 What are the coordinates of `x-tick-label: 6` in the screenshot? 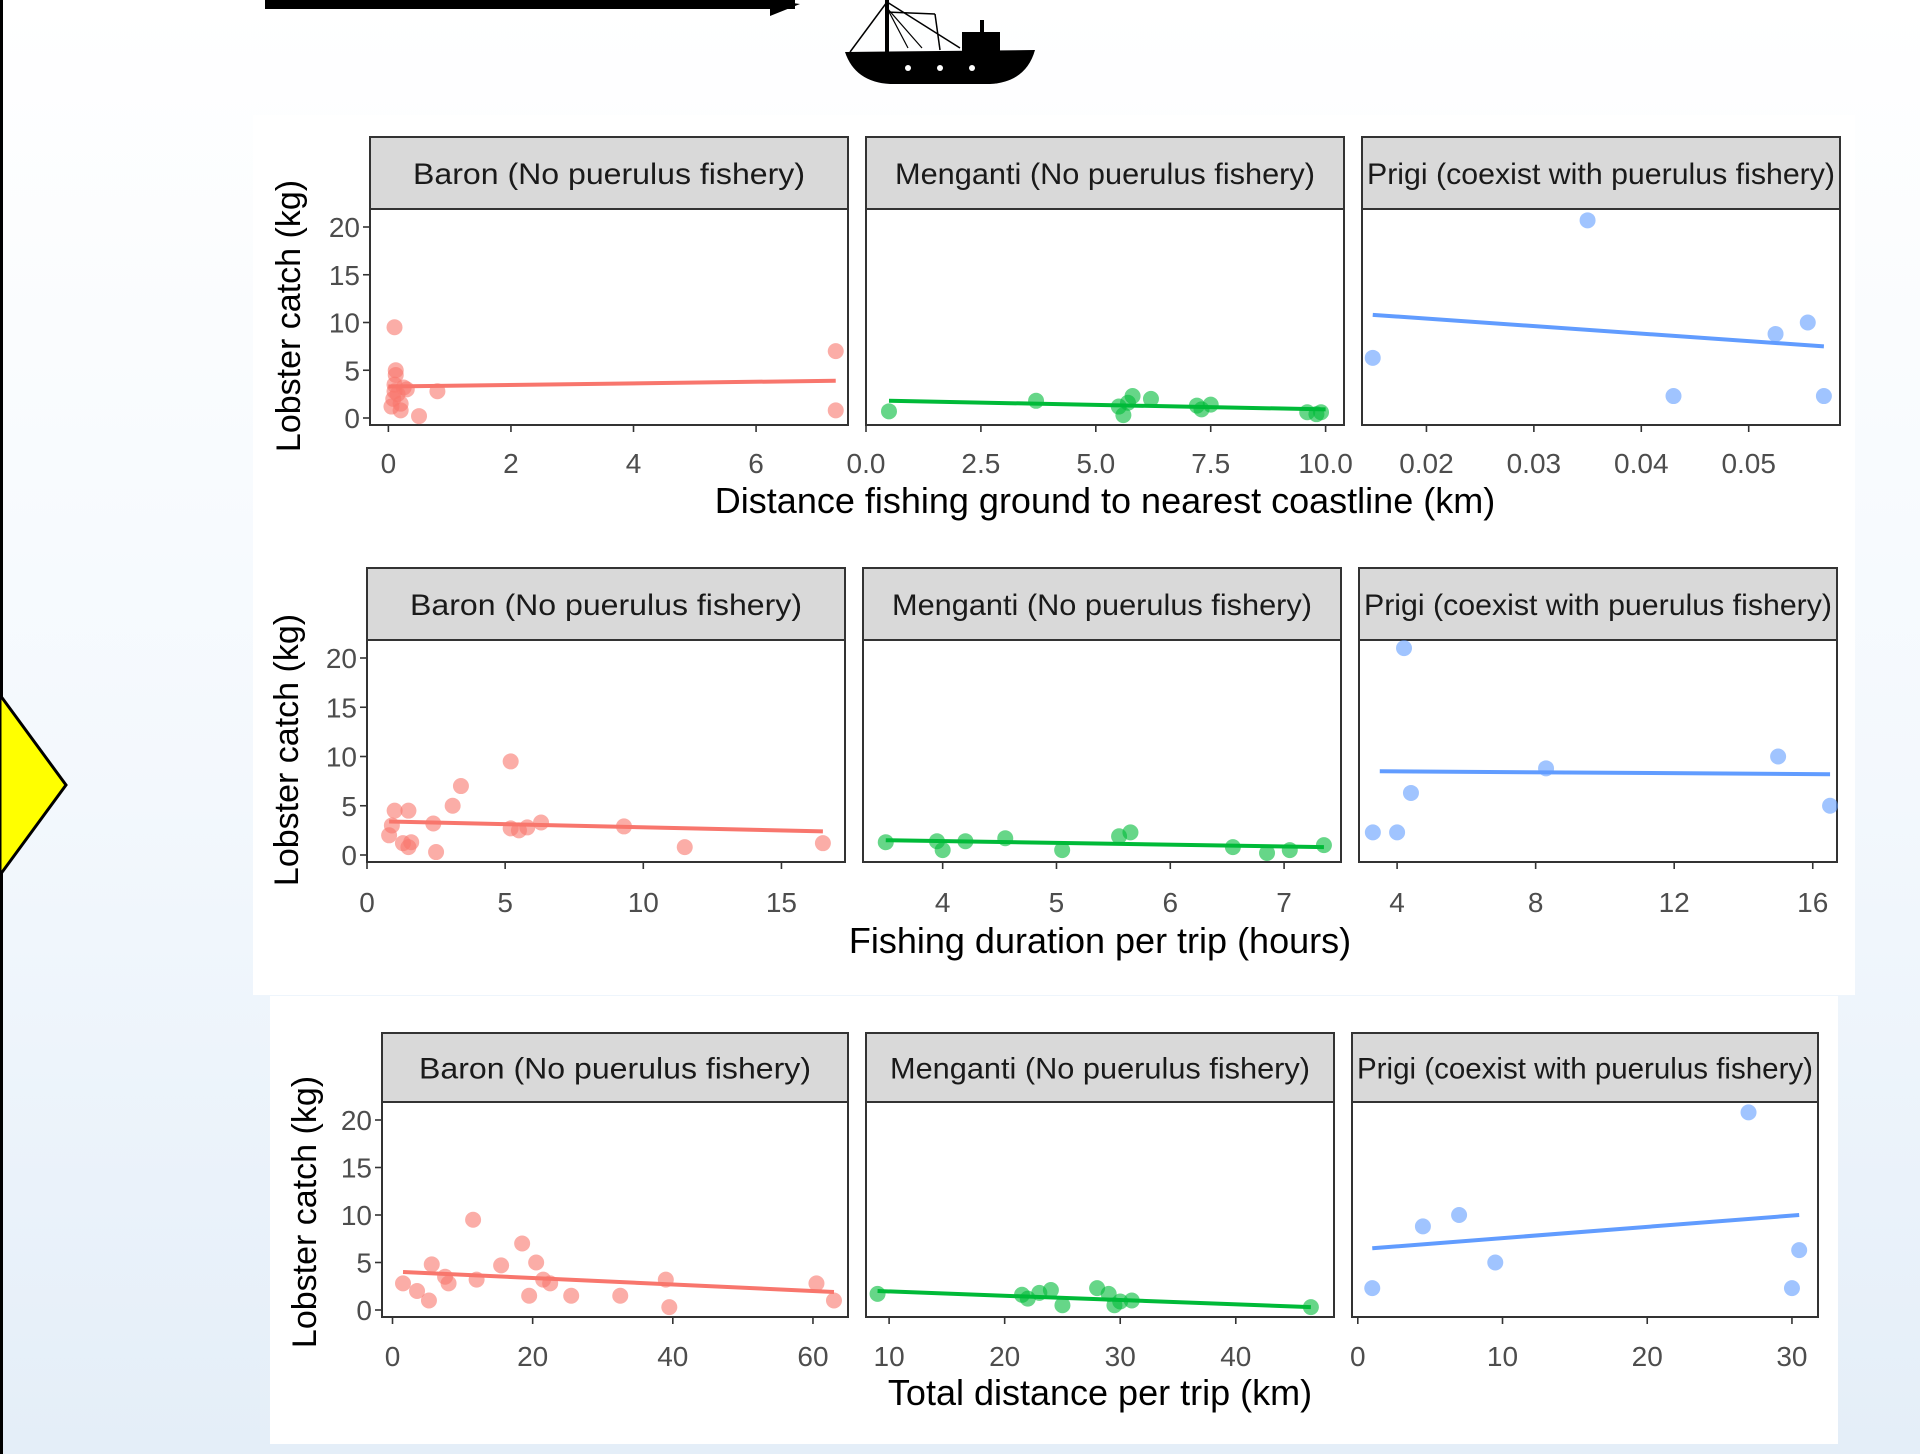 It's located at (756, 463).